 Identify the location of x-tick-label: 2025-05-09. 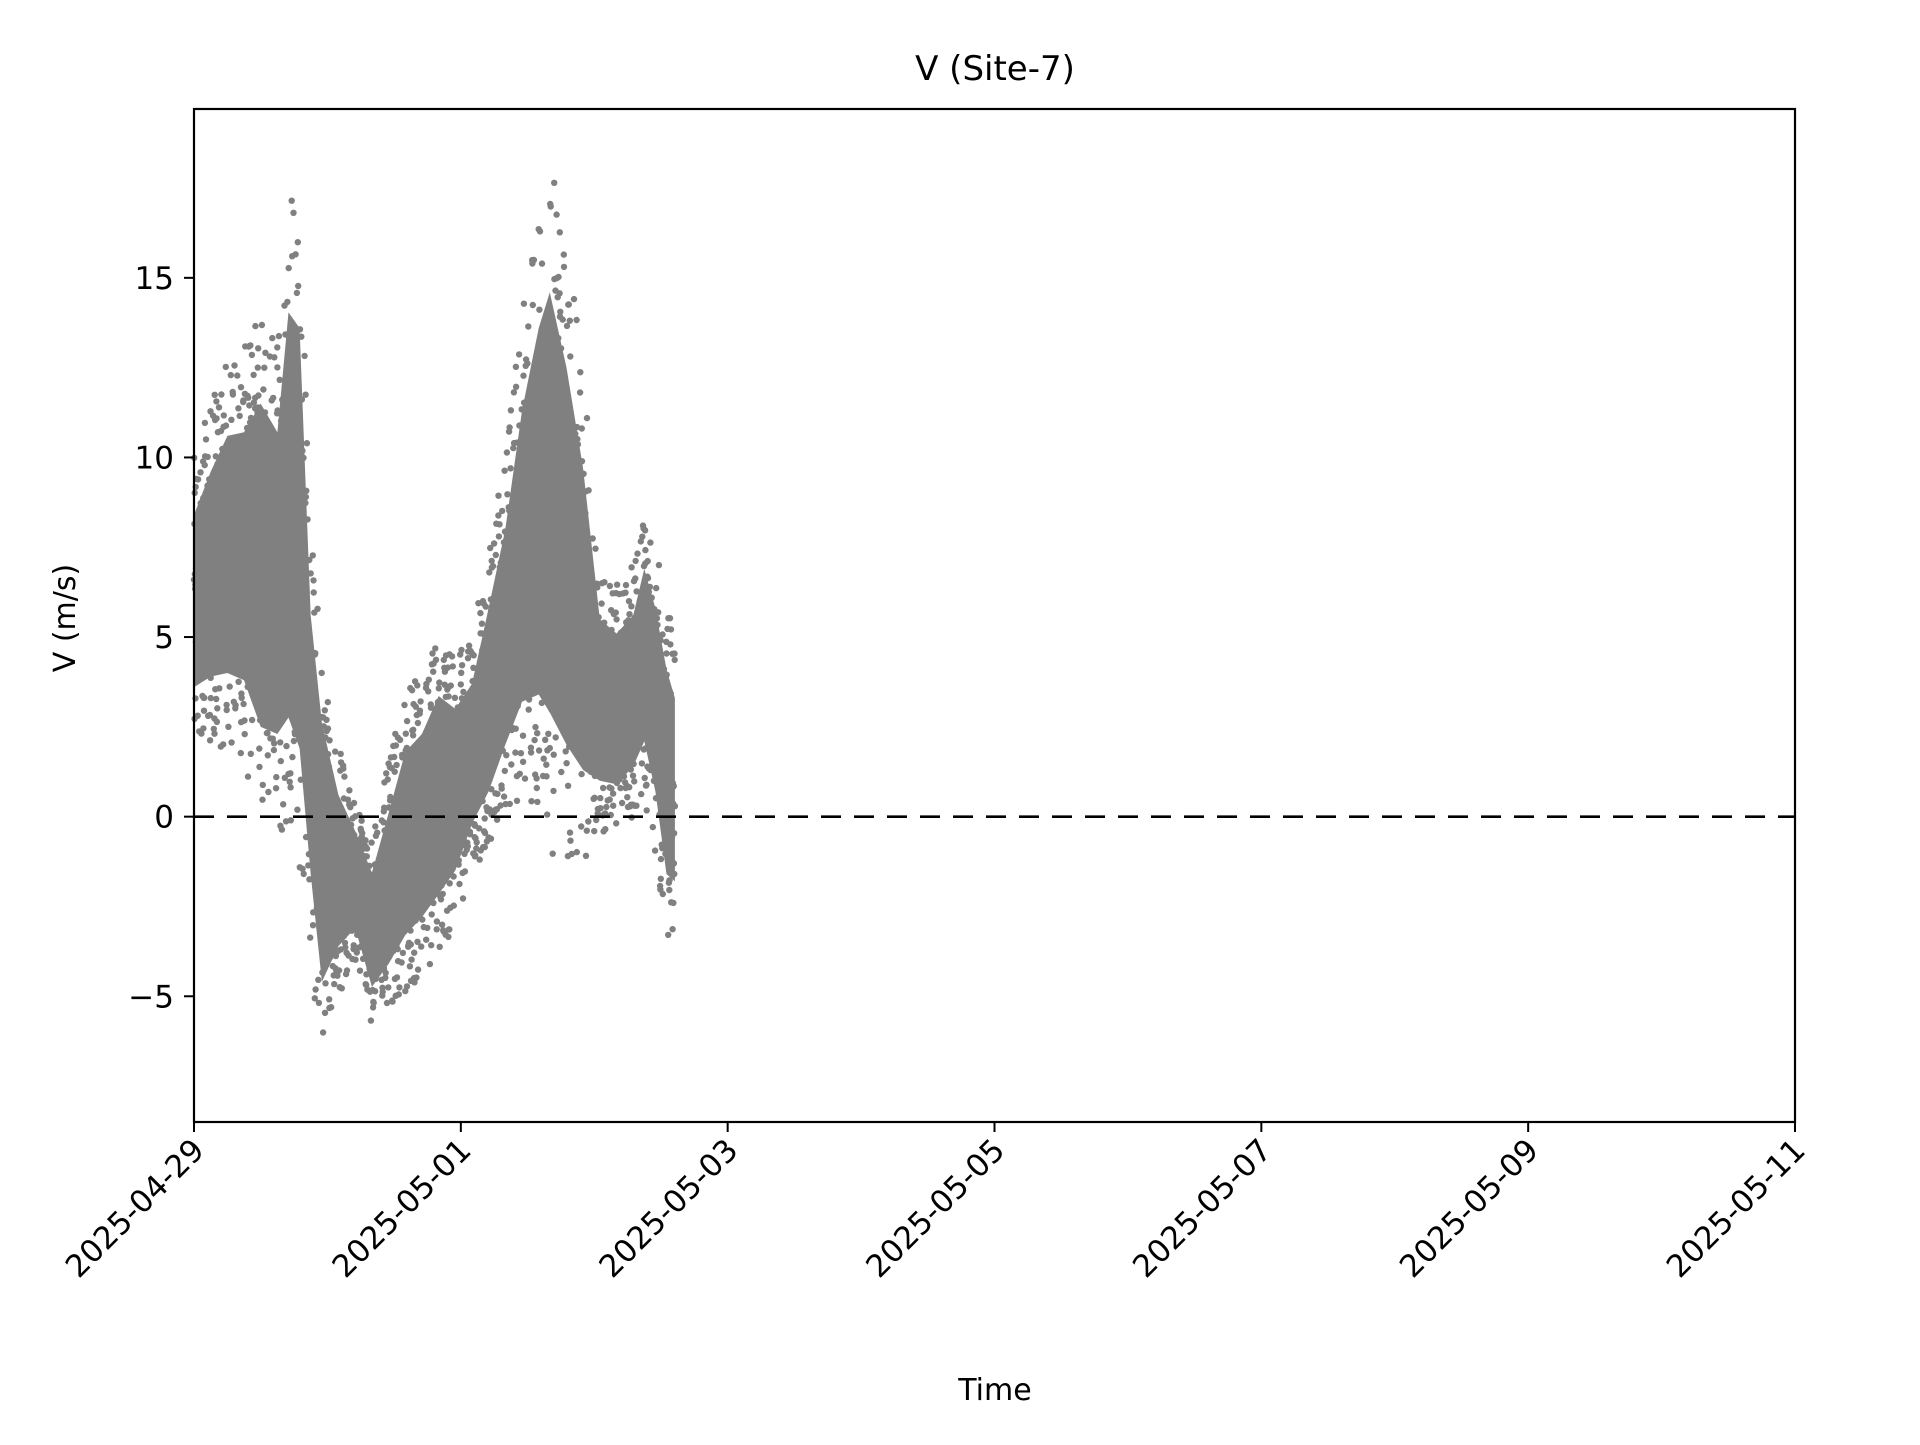
(1469, 1208).